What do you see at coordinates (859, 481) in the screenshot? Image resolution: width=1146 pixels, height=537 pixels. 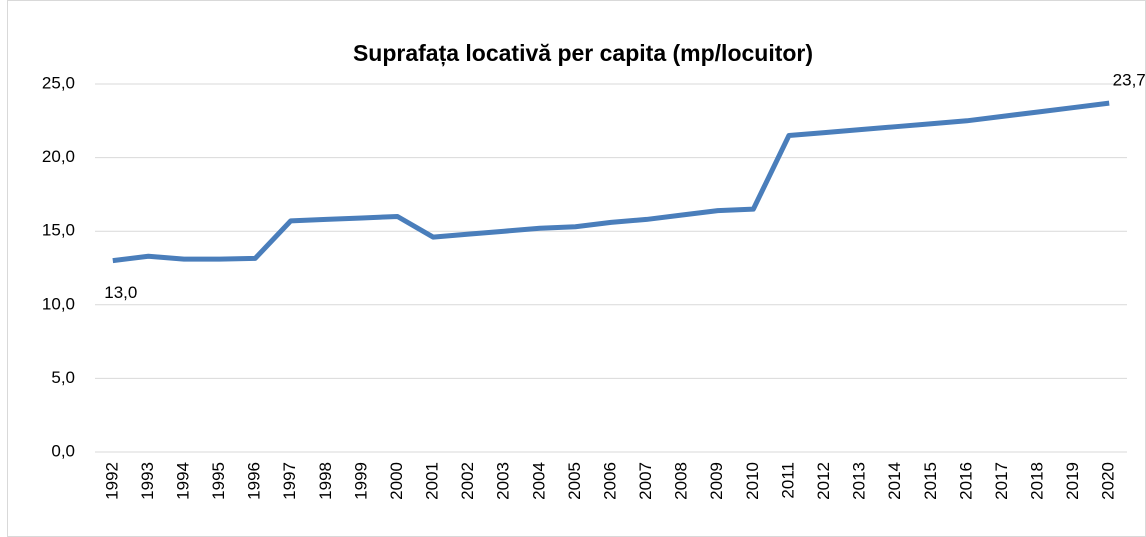 I see `x-tick-label: 2013` at bounding box center [859, 481].